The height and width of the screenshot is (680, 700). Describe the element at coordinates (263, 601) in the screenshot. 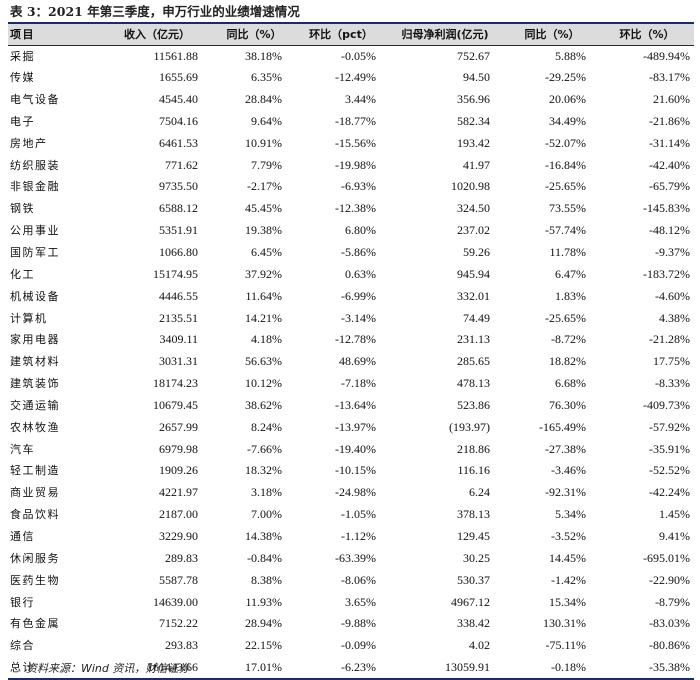

I see `value-cell: 11.93%` at that location.